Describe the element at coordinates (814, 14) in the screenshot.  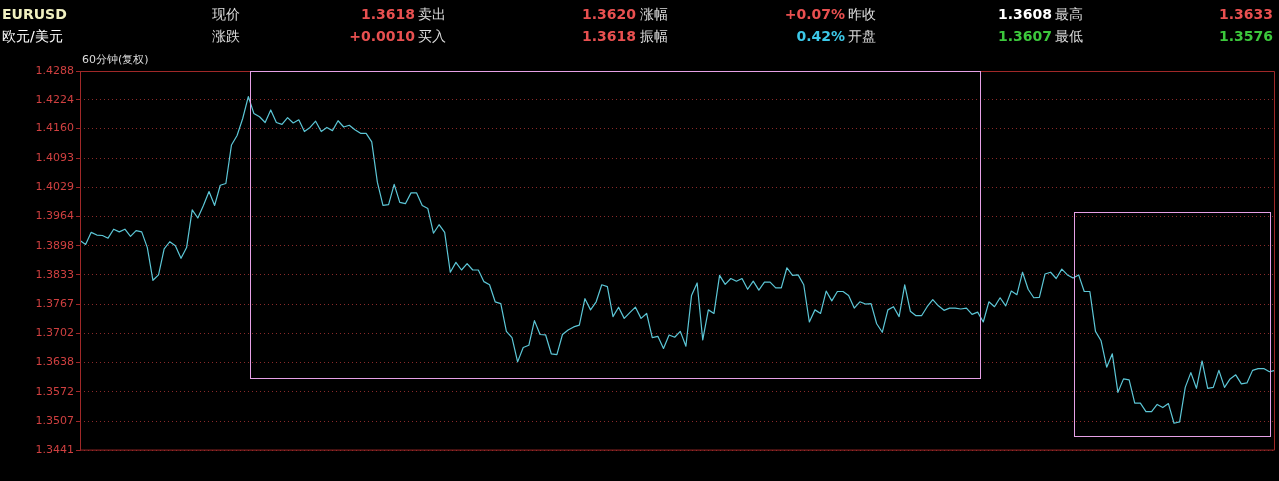
I see `text: +0.07%` at that location.